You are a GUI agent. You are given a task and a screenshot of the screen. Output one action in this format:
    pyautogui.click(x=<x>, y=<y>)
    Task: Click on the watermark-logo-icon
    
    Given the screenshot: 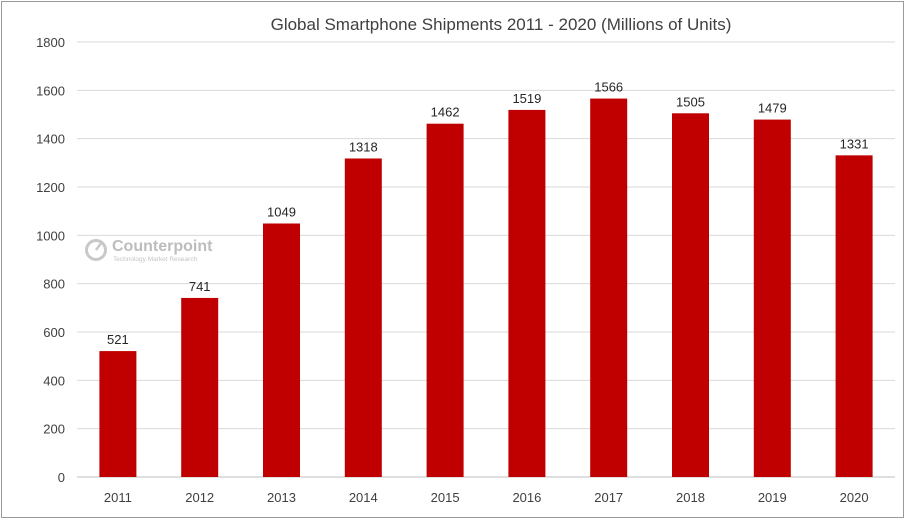 What is the action you would take?
    pyautogui.click(x=96, y=250)
    